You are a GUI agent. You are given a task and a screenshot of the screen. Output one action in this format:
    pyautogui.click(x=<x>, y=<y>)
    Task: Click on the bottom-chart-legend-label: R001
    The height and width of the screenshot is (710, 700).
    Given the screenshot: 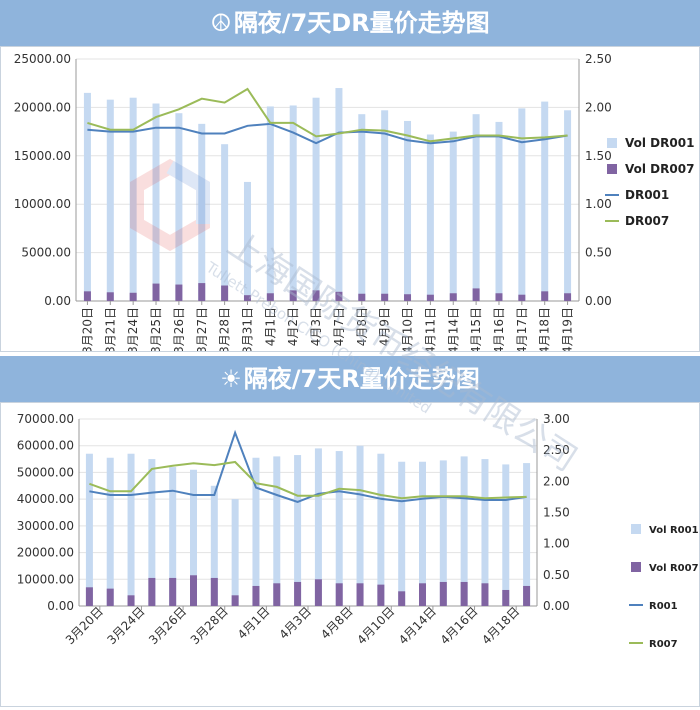 What is the action you would take?
    pyautogui.click(x=663, y=606)
    